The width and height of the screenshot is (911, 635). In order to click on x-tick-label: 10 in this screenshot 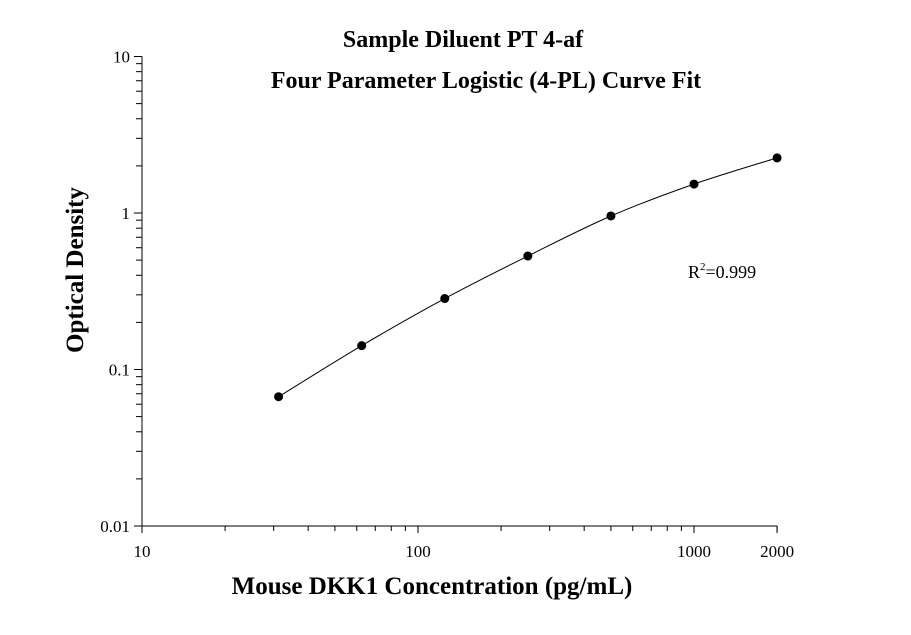, I will do `click(142, 551)`.